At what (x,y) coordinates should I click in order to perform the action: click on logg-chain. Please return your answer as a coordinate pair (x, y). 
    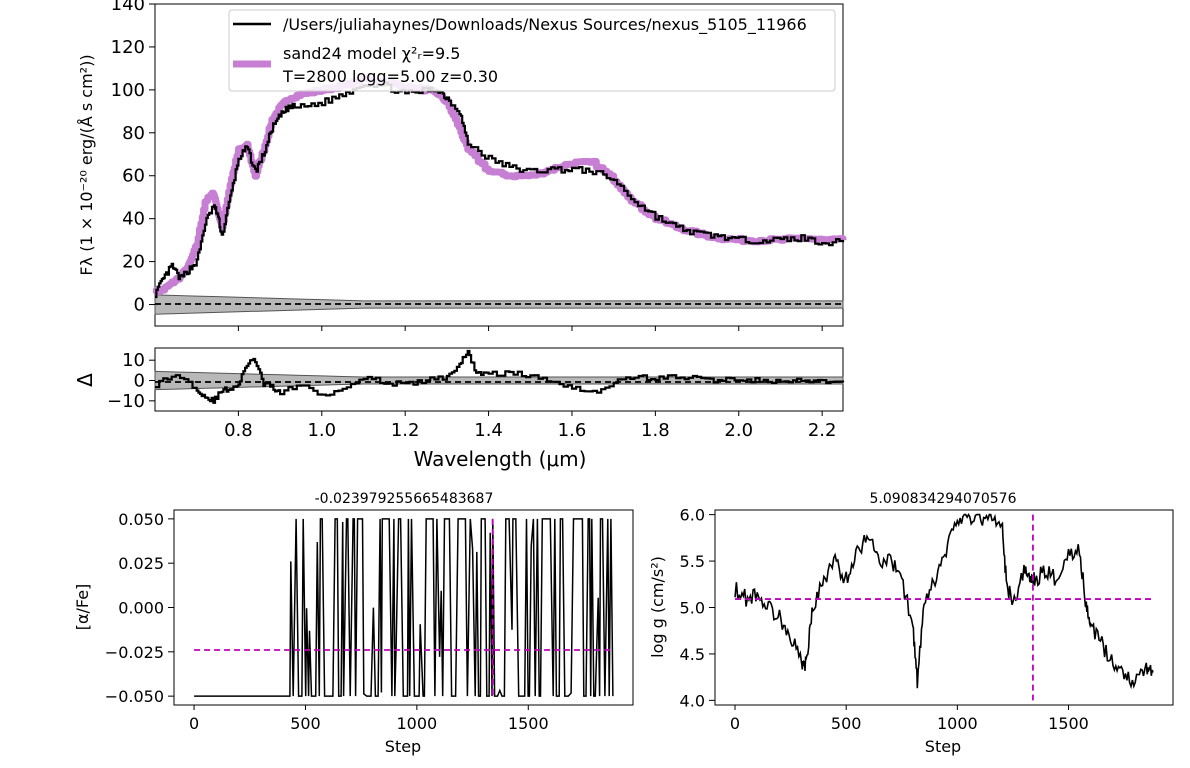
    Looking at the image, I should click on (944, 601).